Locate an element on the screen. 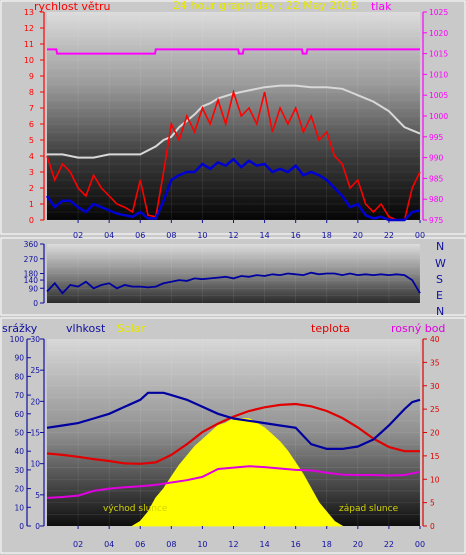 The width and height of the screenshot is (466, 555). direction-tick-label: 90 is located at coordinates (33, 288).